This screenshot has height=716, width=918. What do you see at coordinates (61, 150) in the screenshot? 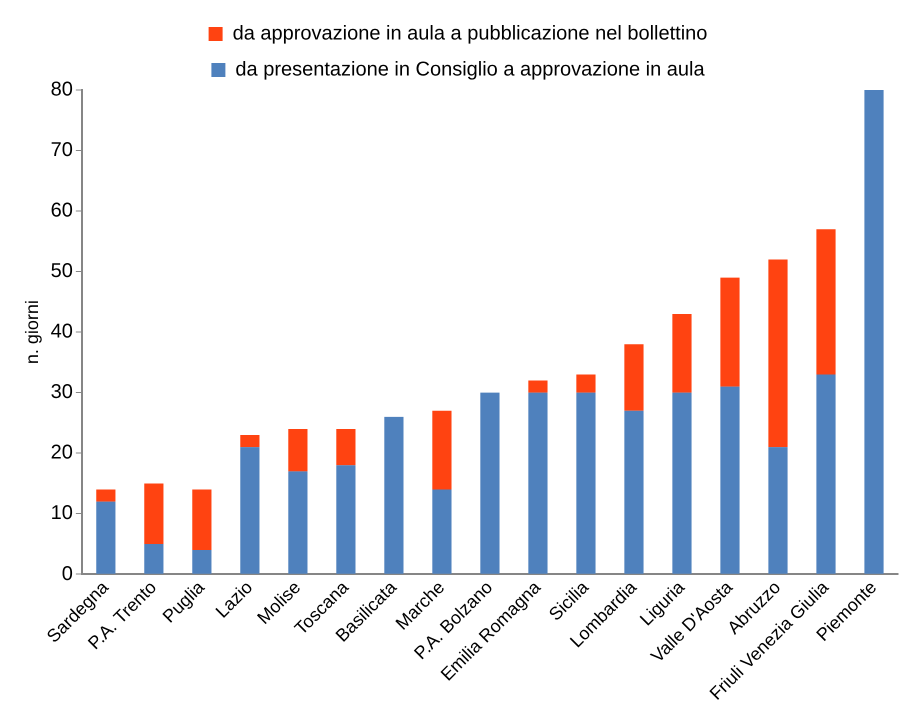
I see `y-tick-label: 70` at bounding box center [61, 150].